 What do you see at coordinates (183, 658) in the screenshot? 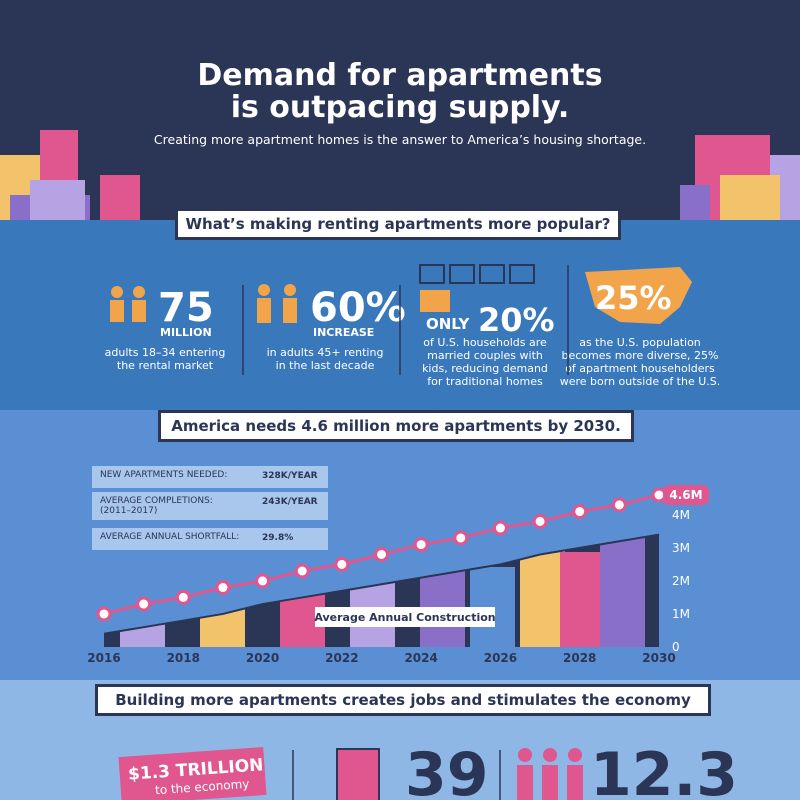
I see `x-tick-label: 2018` at bounding box center [183, 658].